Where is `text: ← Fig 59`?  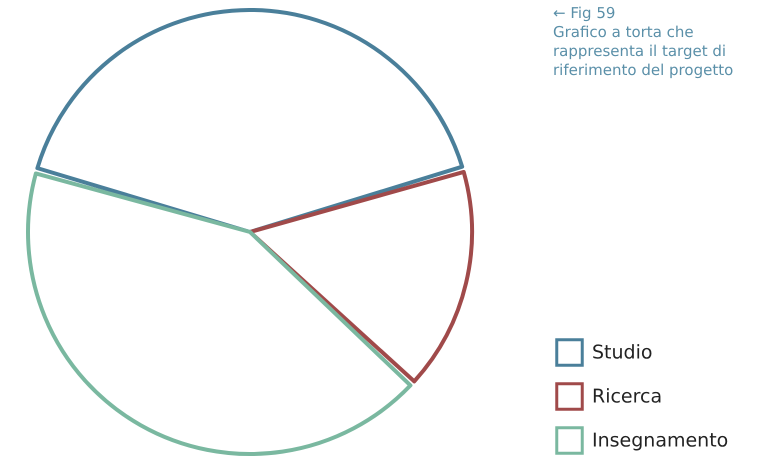
text: ← Fig 59 is located at coordinates (584, 13).